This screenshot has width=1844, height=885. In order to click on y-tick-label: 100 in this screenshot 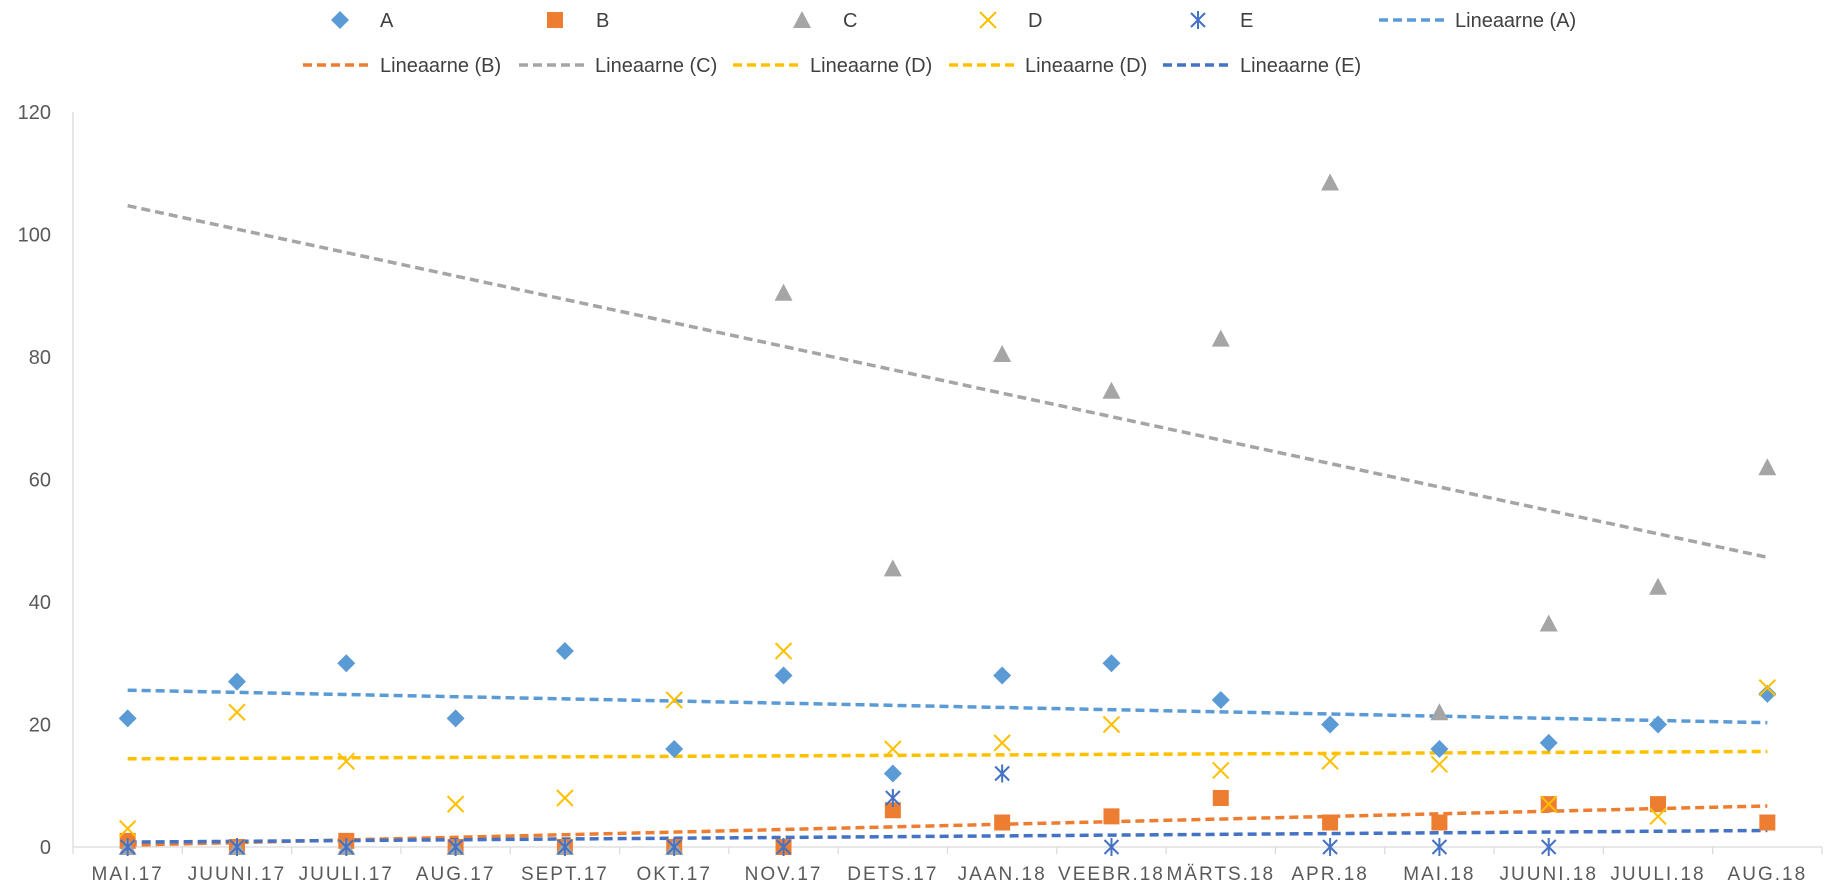, I will do `click(34, 236)`.